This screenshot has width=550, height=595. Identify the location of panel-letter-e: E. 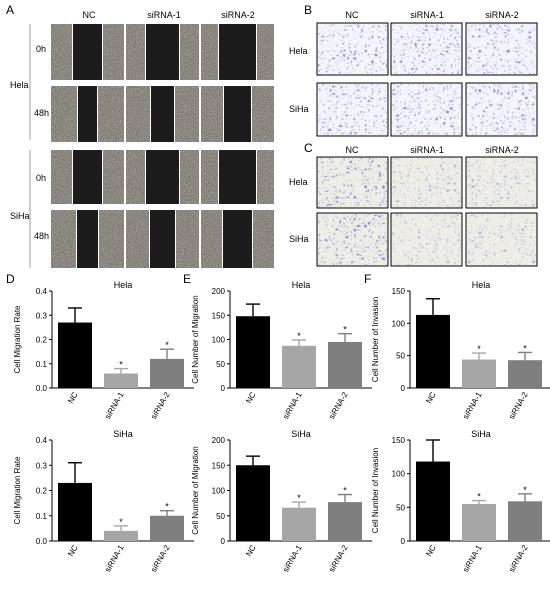
(187, 279).